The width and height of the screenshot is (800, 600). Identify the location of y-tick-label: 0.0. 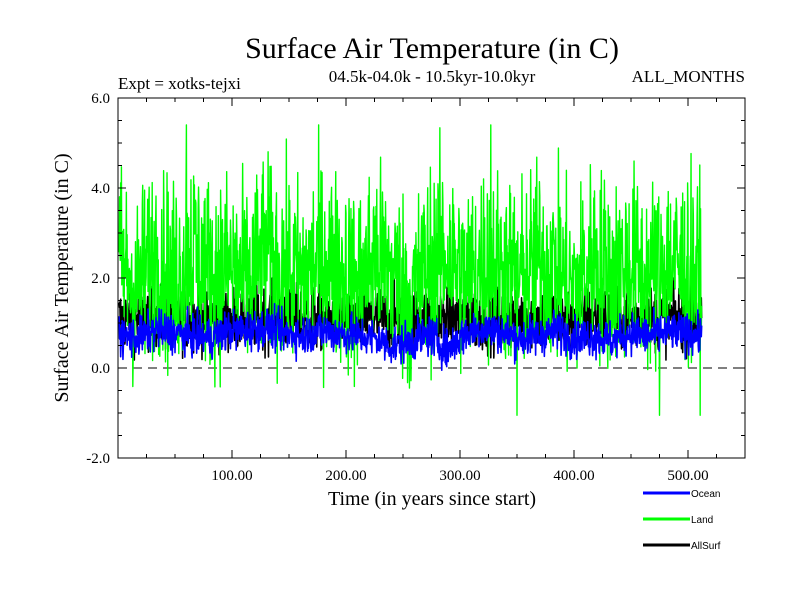
(100, 369).